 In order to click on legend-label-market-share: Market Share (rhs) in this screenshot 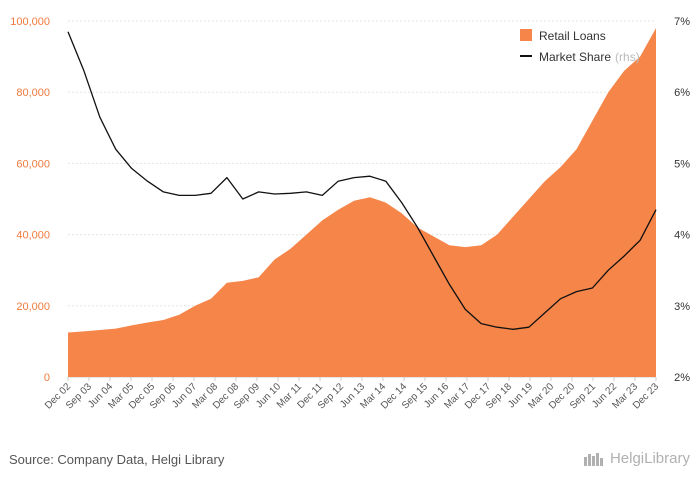, I will do `click(589, 57)`.